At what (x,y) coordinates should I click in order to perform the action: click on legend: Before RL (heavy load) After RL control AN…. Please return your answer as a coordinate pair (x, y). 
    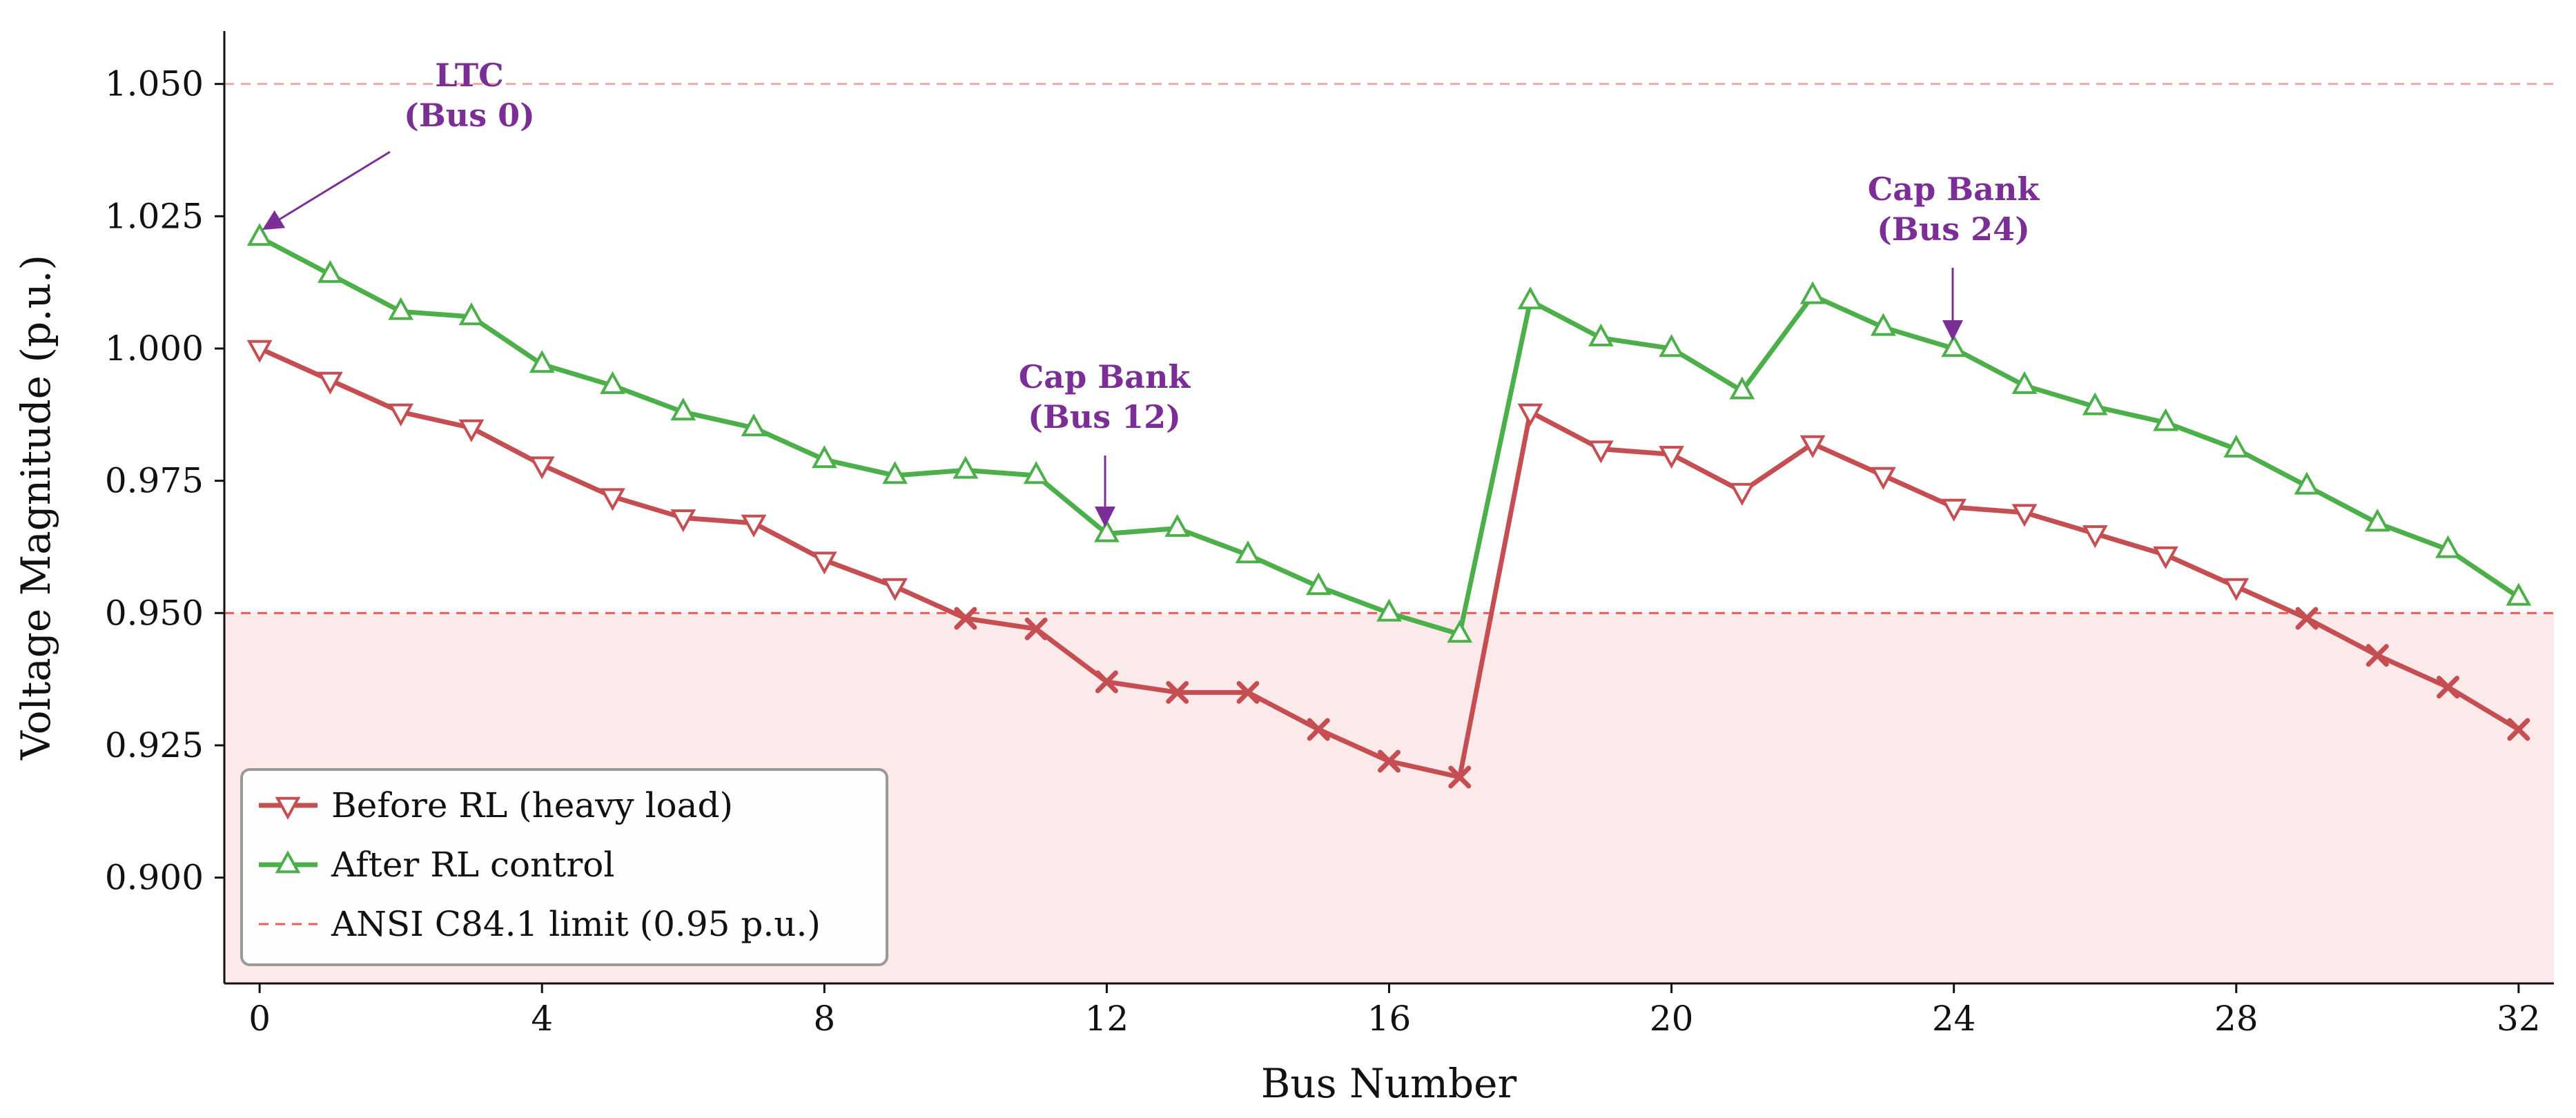
    Looking at the image, I should click on (564, 867).